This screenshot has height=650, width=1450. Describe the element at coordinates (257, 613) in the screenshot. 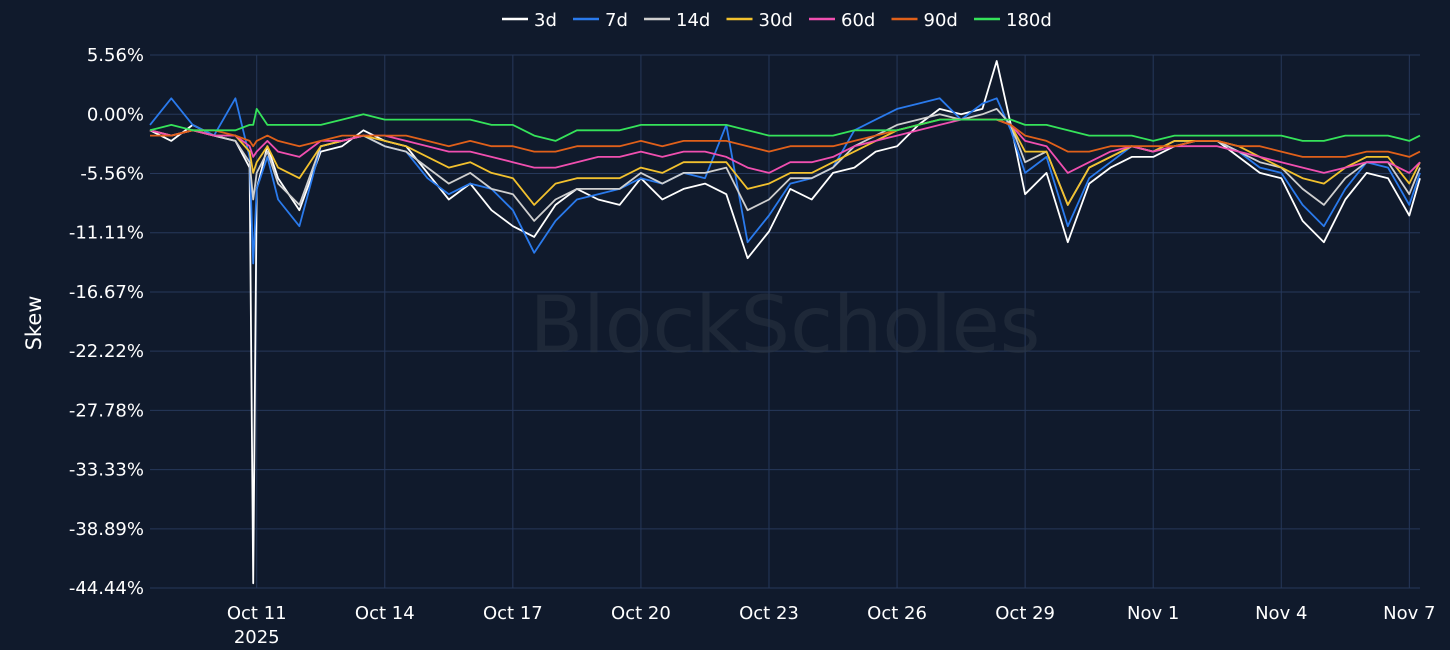

I see `x-tick-label: Oct 11` at that location.